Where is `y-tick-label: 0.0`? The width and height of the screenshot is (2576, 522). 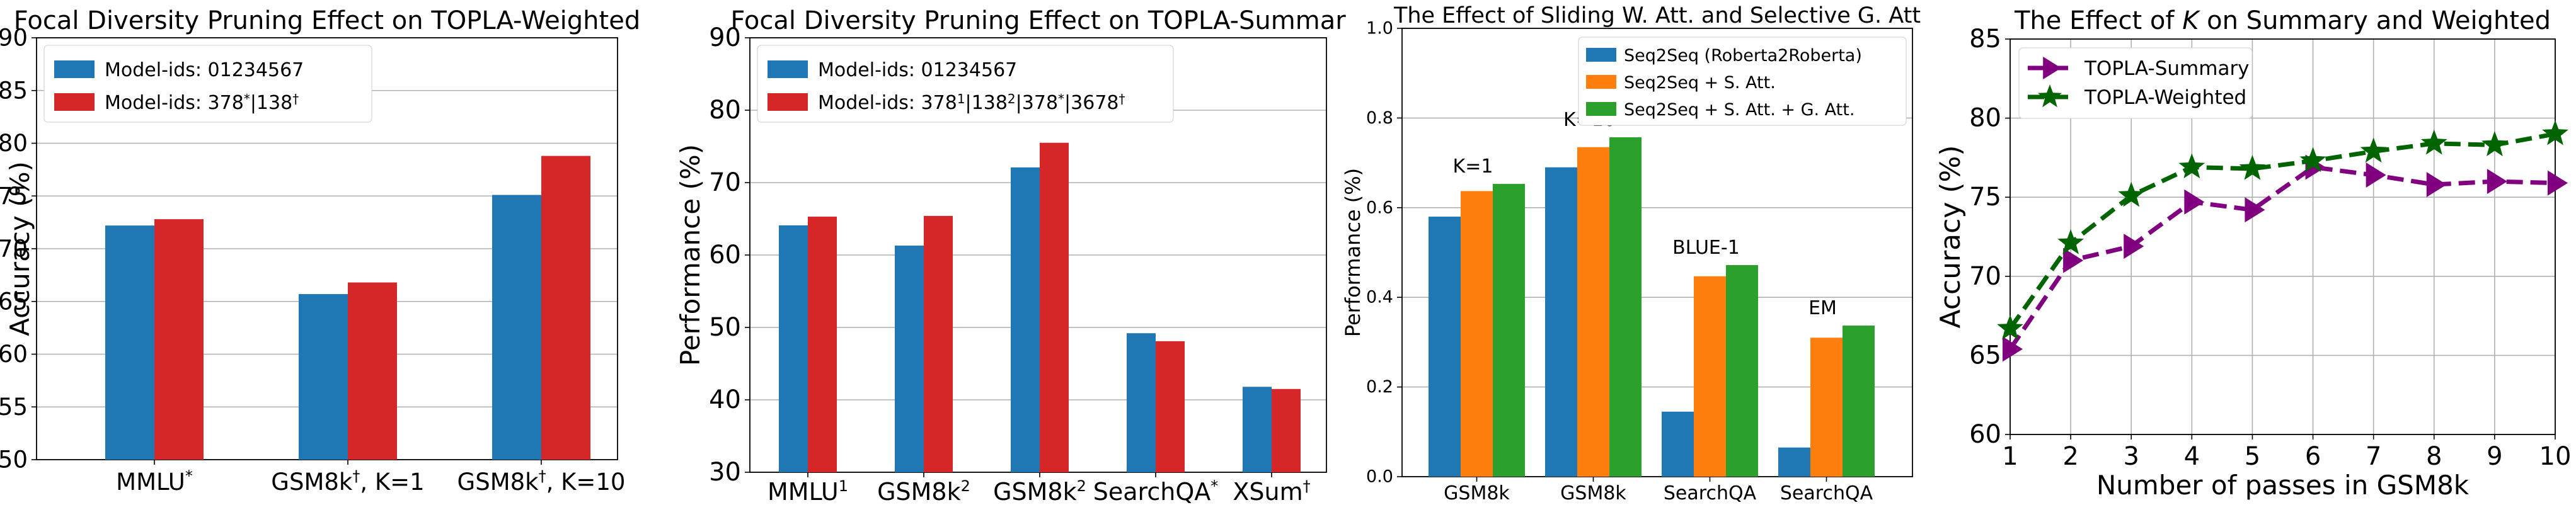
y-tick-label: 0.0 is located at coordinates (1379, 477).